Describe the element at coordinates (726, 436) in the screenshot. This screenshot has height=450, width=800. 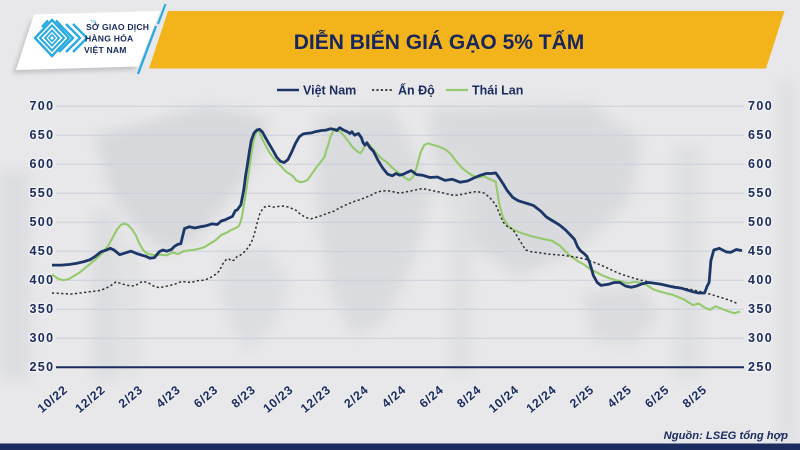
I see `svg-text: Nguồn: LSEG tổng hợp` at that location.